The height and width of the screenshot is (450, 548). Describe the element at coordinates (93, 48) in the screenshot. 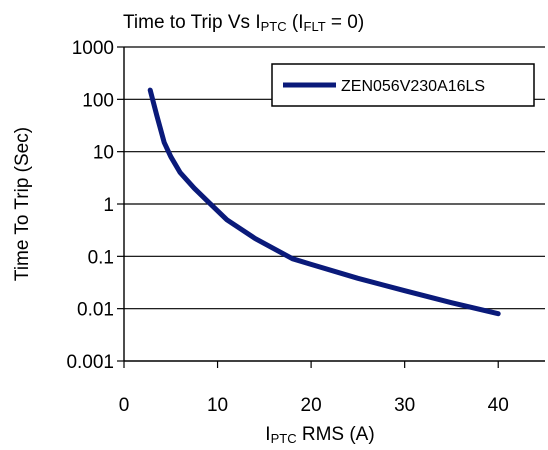

I see `y-tick-label: 1000` at that location.